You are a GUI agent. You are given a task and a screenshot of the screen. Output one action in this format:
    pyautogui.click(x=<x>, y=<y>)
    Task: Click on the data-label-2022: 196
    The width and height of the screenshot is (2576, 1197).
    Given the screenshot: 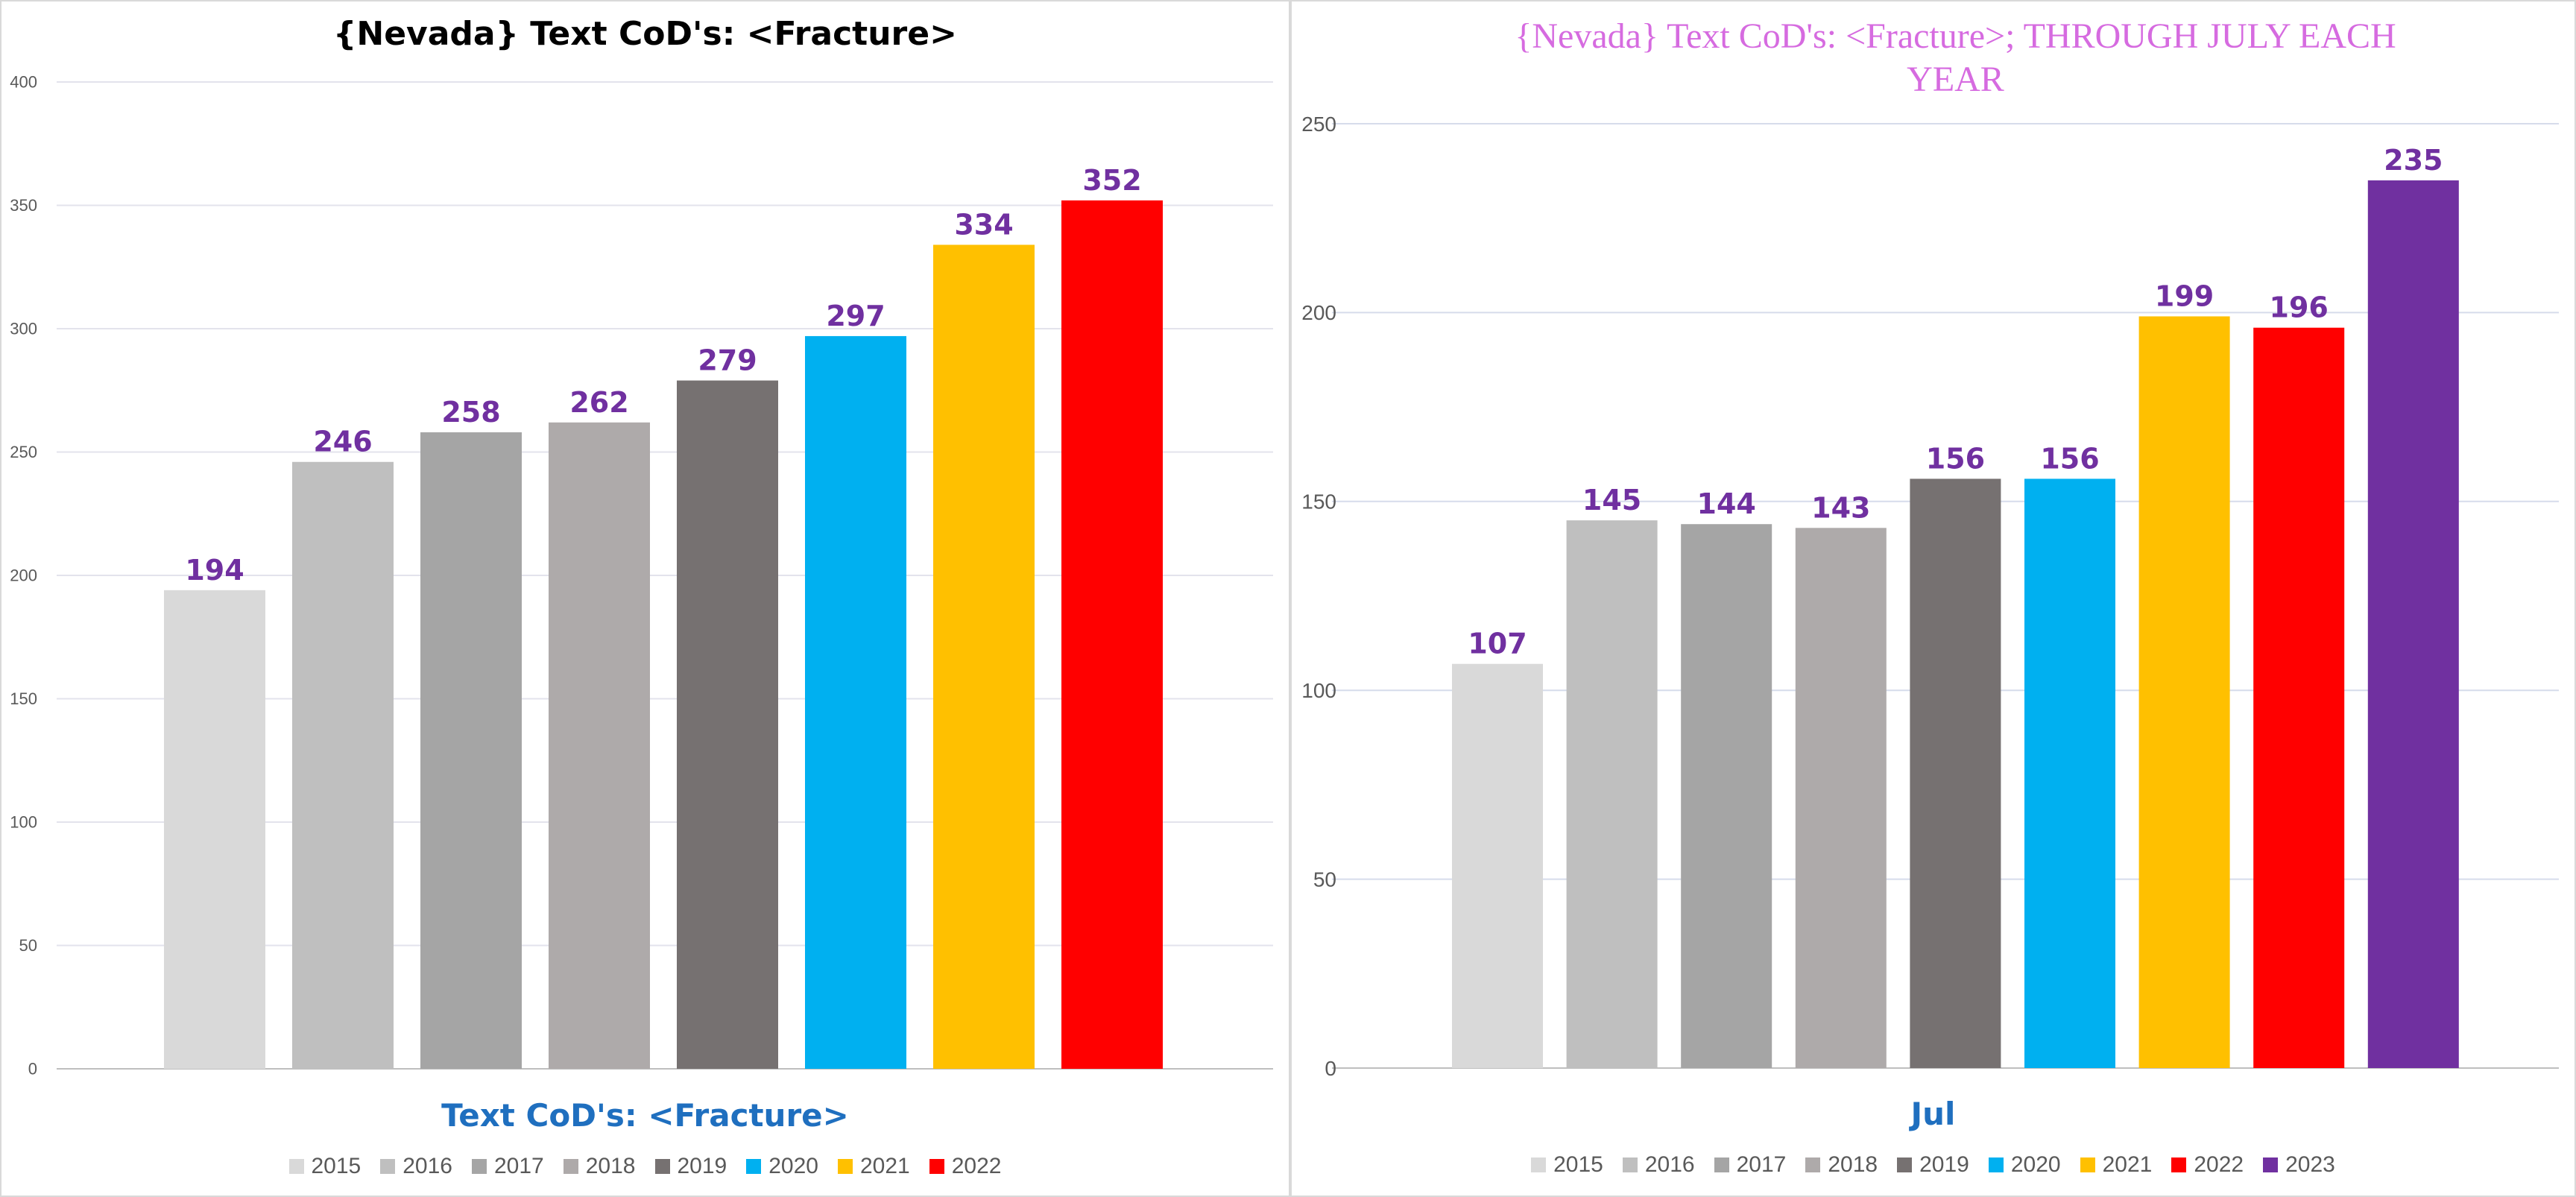 What is the action you would take?
    pyautogui.click(x=2300, y=307)
    